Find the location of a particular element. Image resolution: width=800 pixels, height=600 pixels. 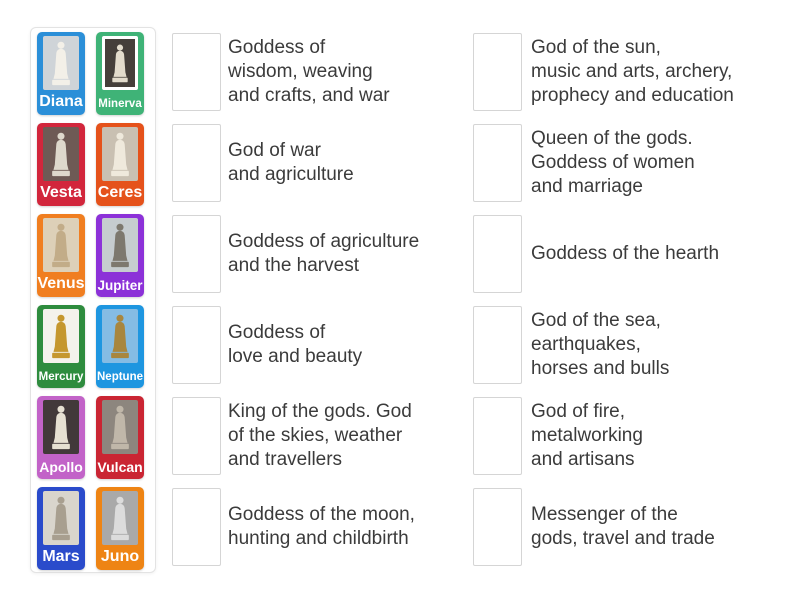

definition-row: Goddess of love and beauty is located at coordinates (295, 345).